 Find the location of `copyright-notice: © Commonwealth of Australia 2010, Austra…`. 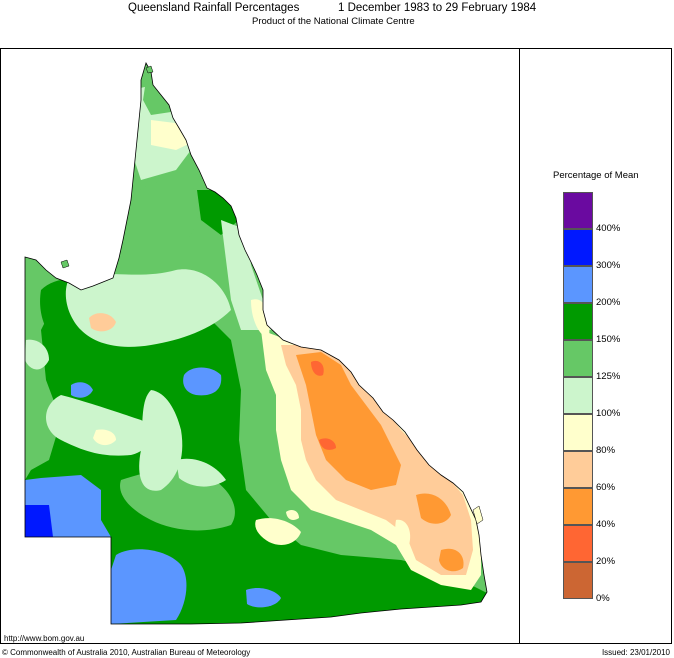

copyright-notice: © Commonwealth of Australia 2010, Austra… is located at coordinates (126, 652).